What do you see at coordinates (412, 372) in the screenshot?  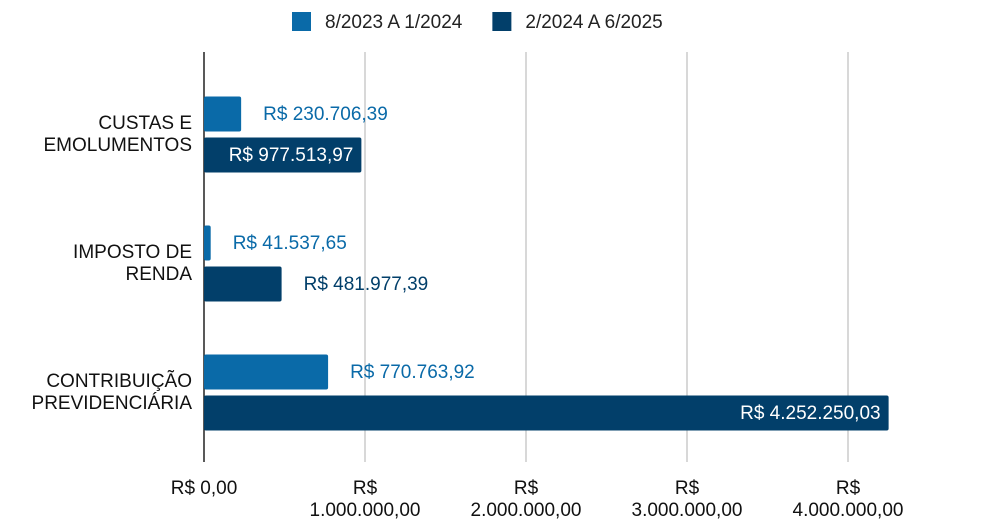 I see `value-label: R$ 770.763,92` at bounding box center [412, 372].